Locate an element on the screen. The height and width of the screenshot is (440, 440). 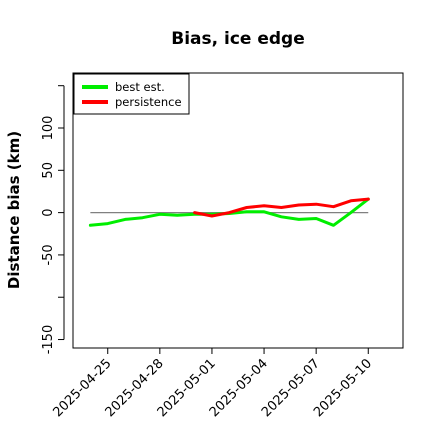
legend-box is located at coordinates (131, 94).